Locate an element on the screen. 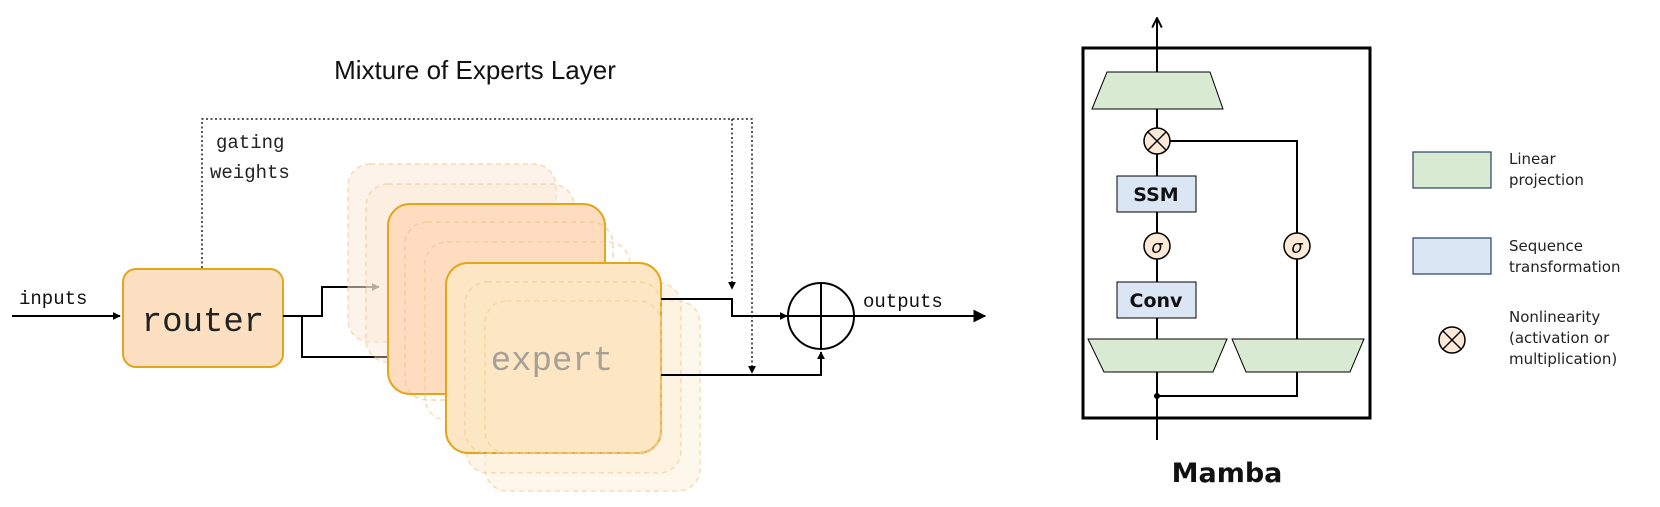  mamba-title: Mamba is located at coordinates (1227, 473).